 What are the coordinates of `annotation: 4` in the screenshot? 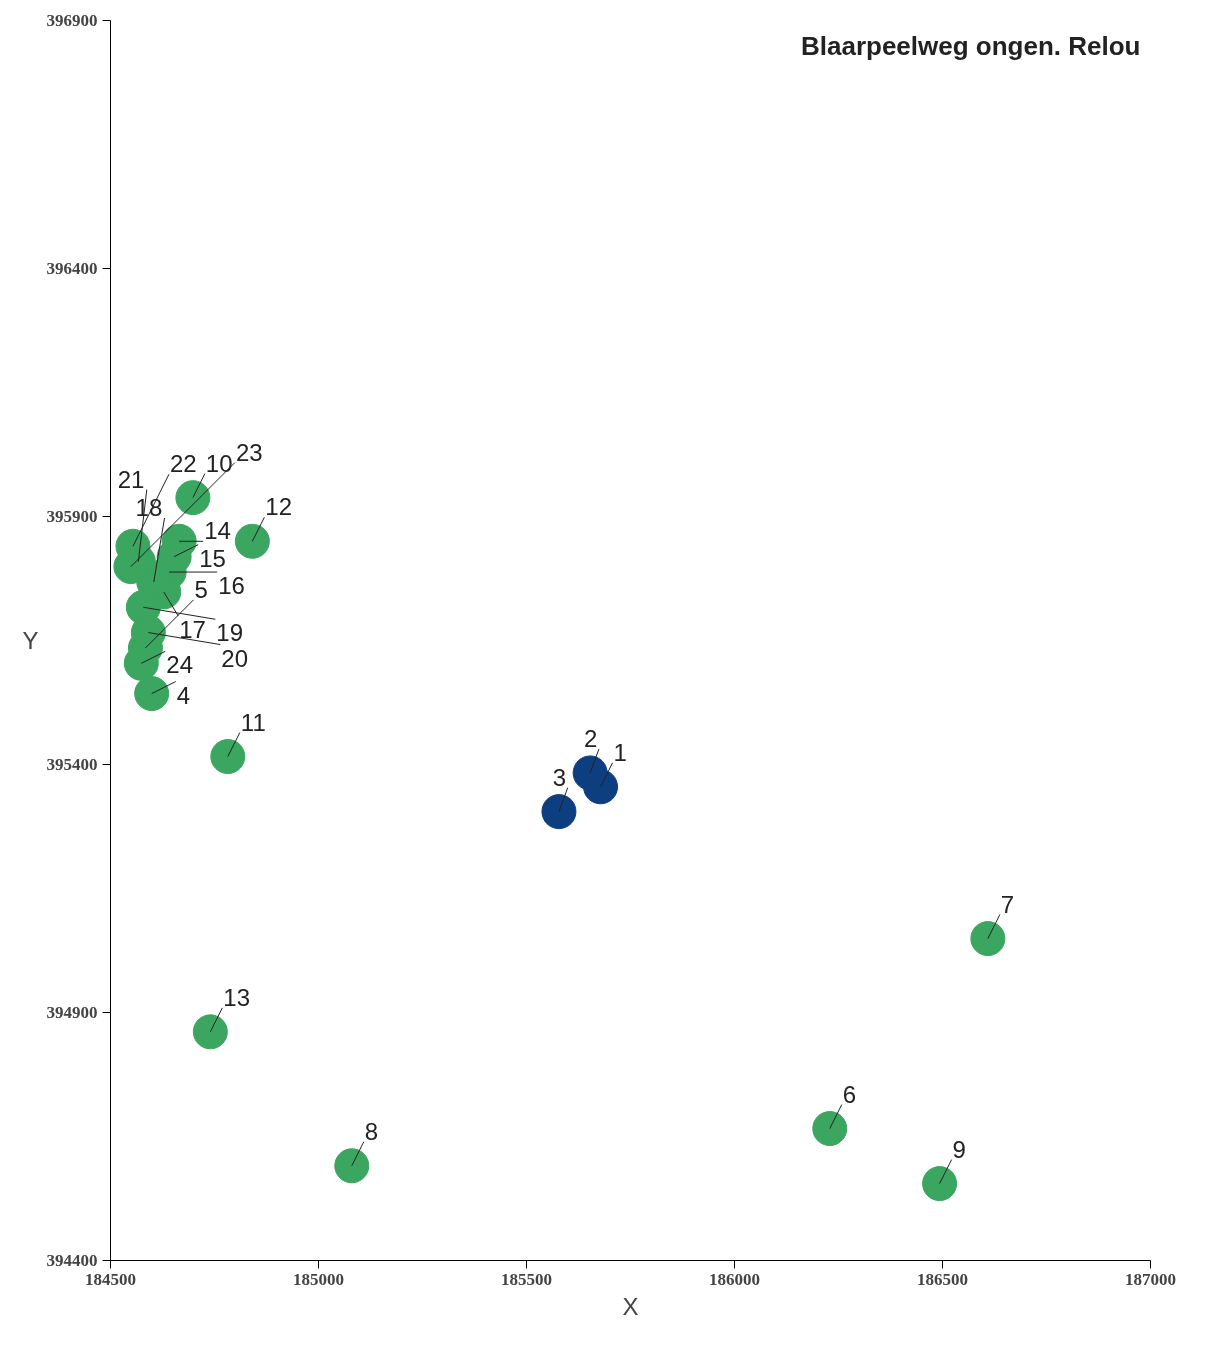 It's located at (183, 695).